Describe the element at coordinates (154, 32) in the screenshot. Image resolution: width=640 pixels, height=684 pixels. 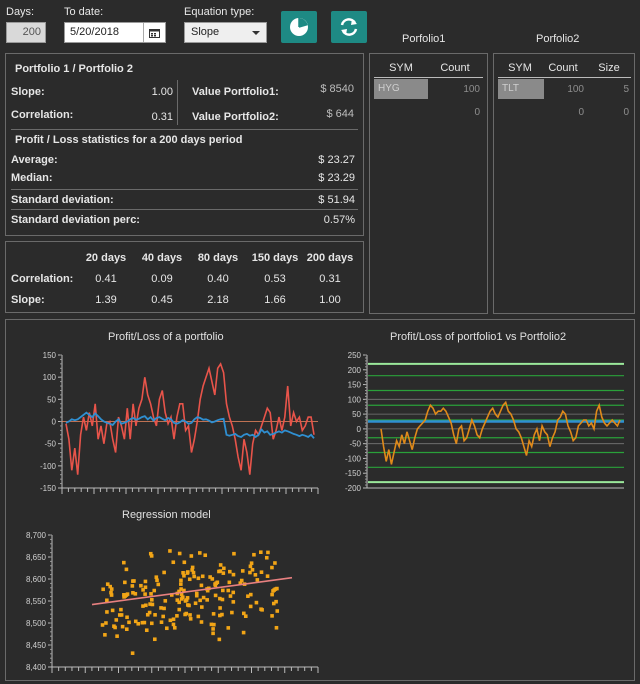
I see `calendar-icon` at that location.